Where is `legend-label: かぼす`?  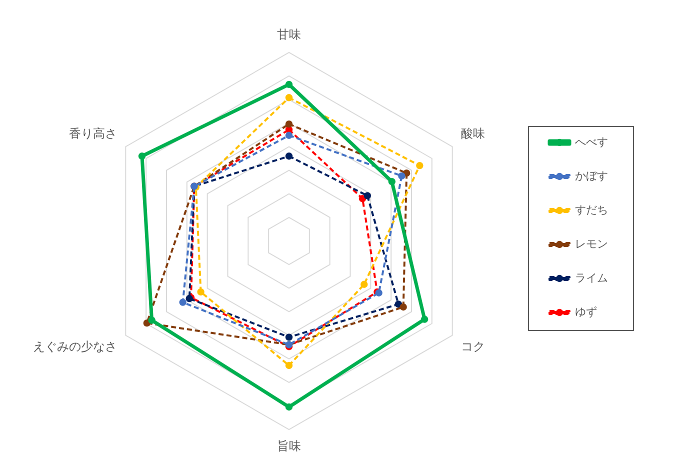 legend-label: かぼす is located at coordinates (591, 175).